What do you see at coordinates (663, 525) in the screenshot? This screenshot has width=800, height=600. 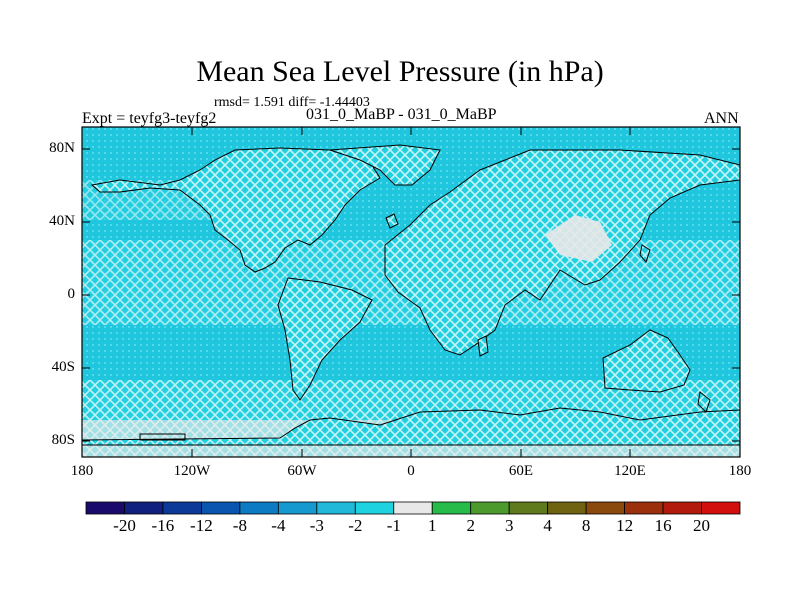 I see `colorbar-label-14: 16` at bounding box center [663, 525].